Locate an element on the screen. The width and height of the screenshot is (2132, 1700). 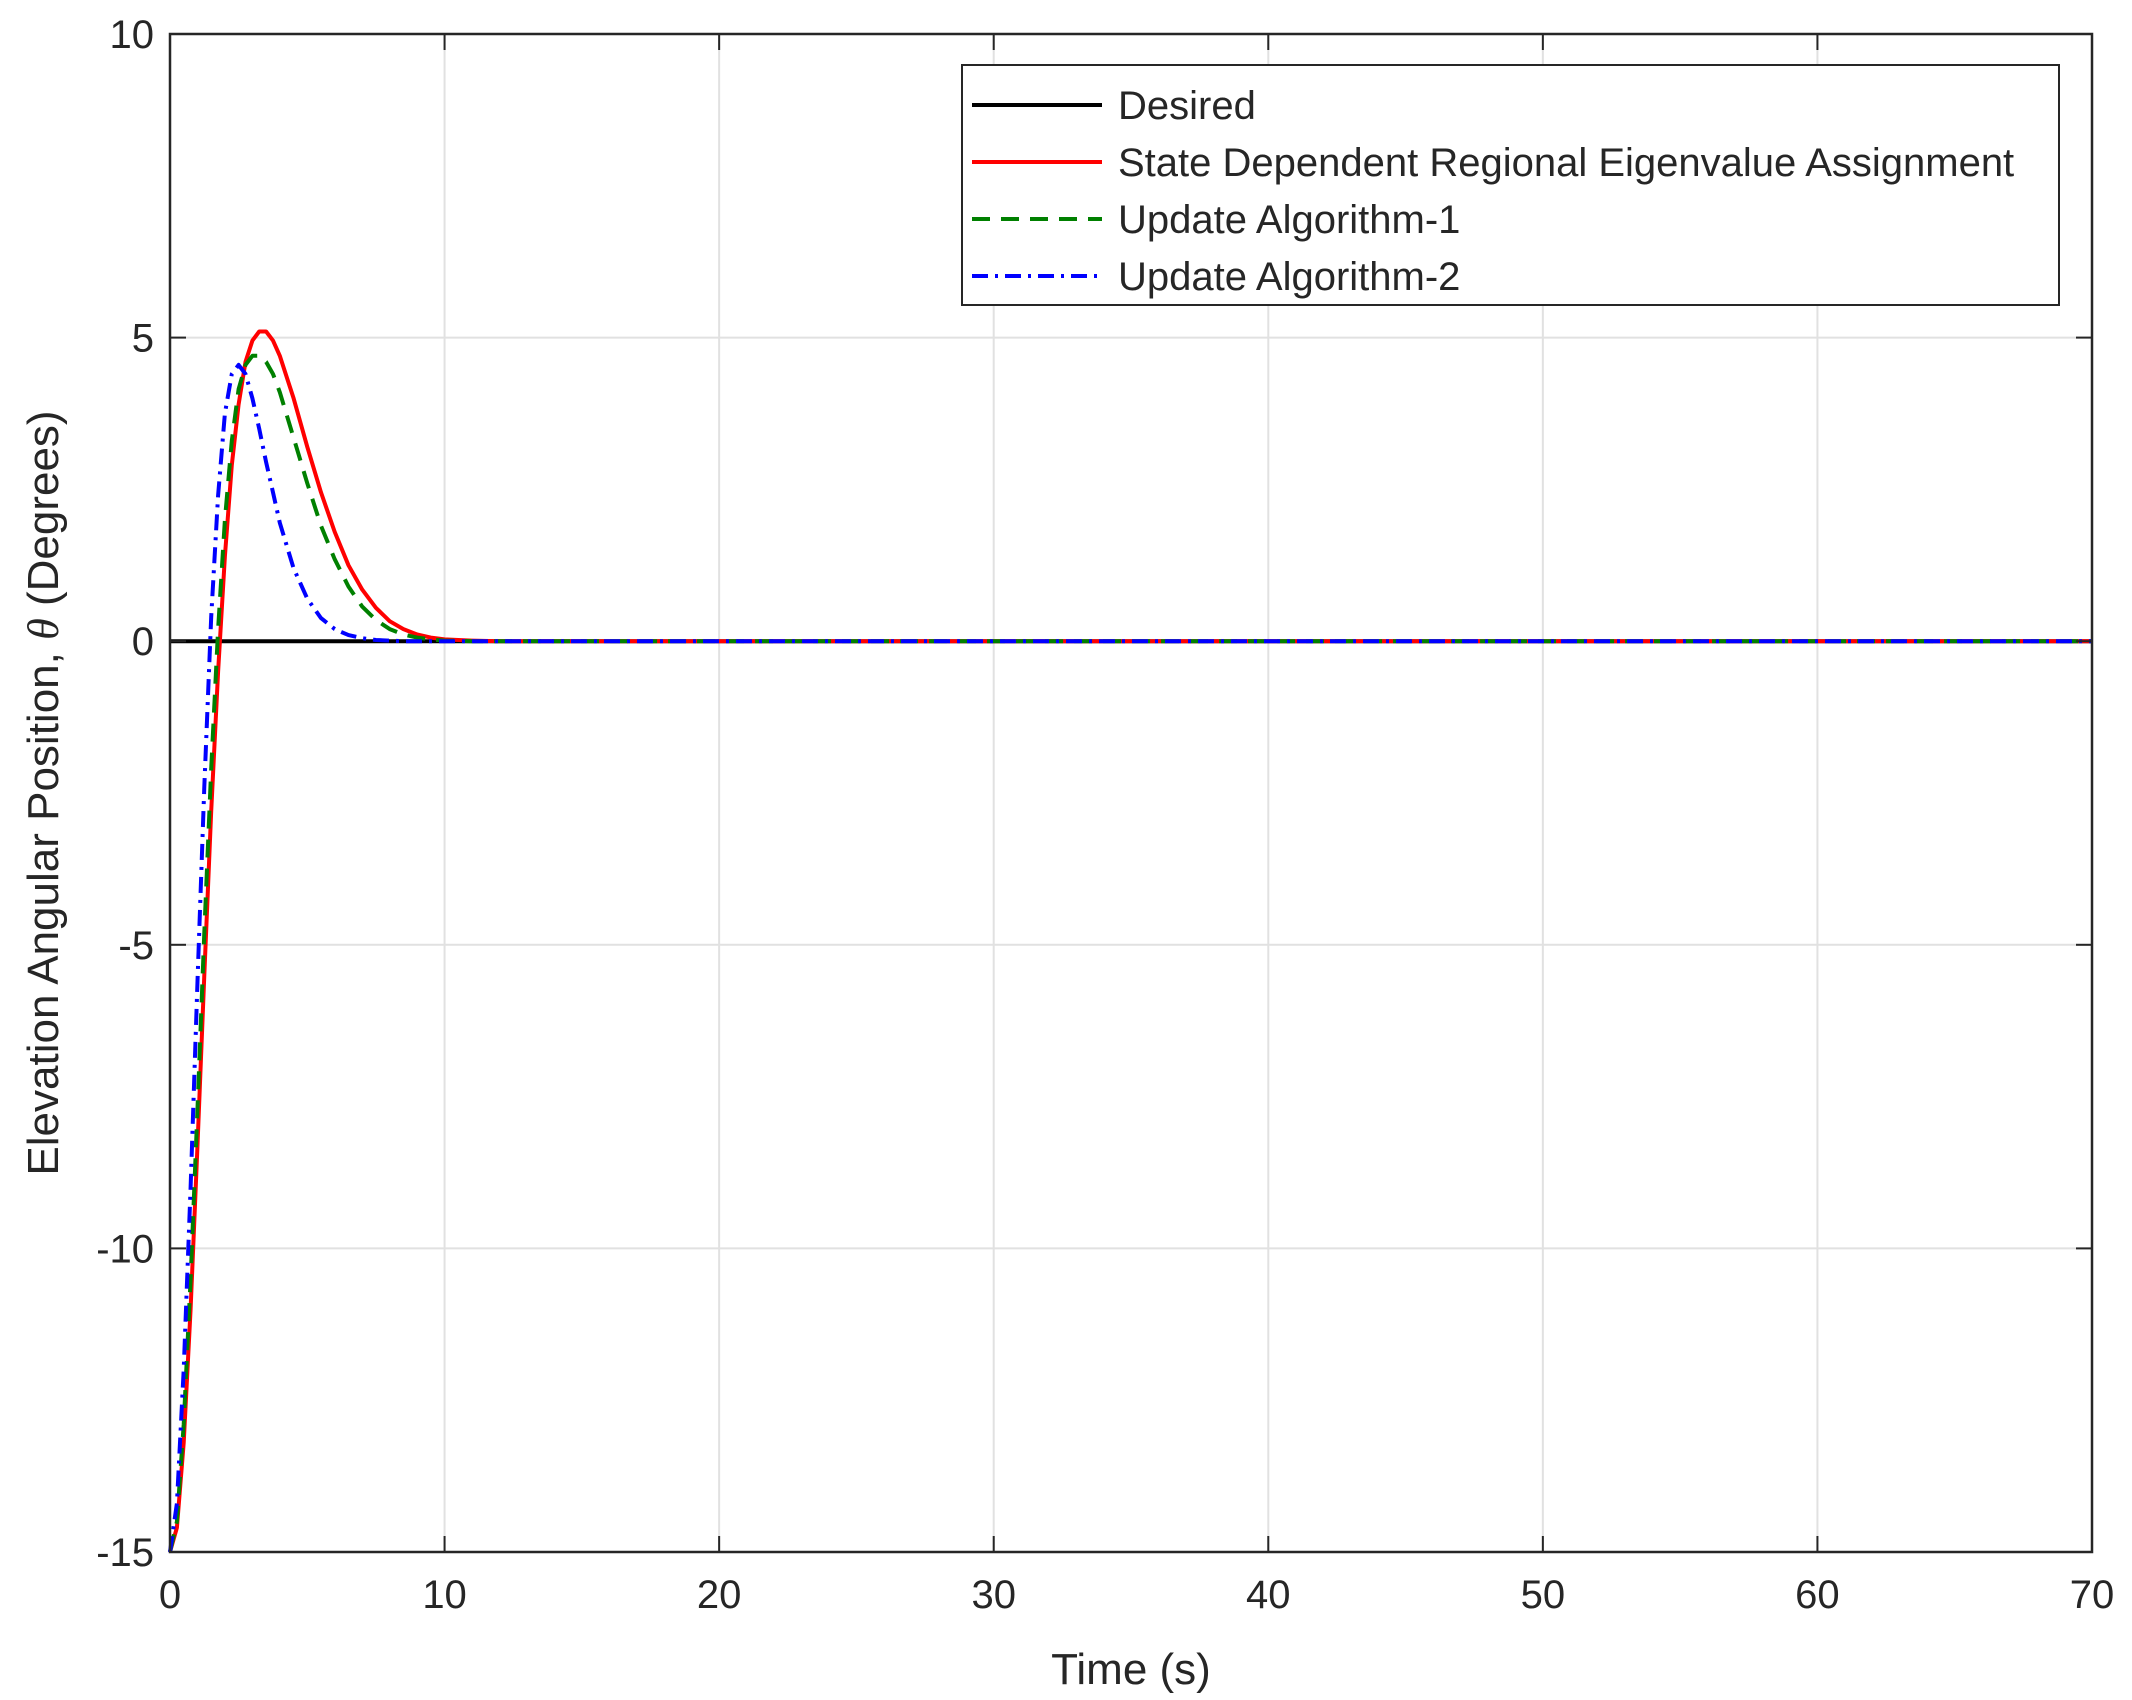
x-tick-label: 20 is located at coordinates (719, 1595).